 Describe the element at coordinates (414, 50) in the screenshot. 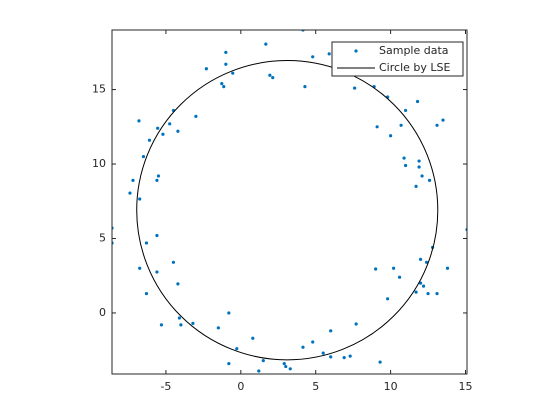

I see `legend-label: Sample data` at that location.